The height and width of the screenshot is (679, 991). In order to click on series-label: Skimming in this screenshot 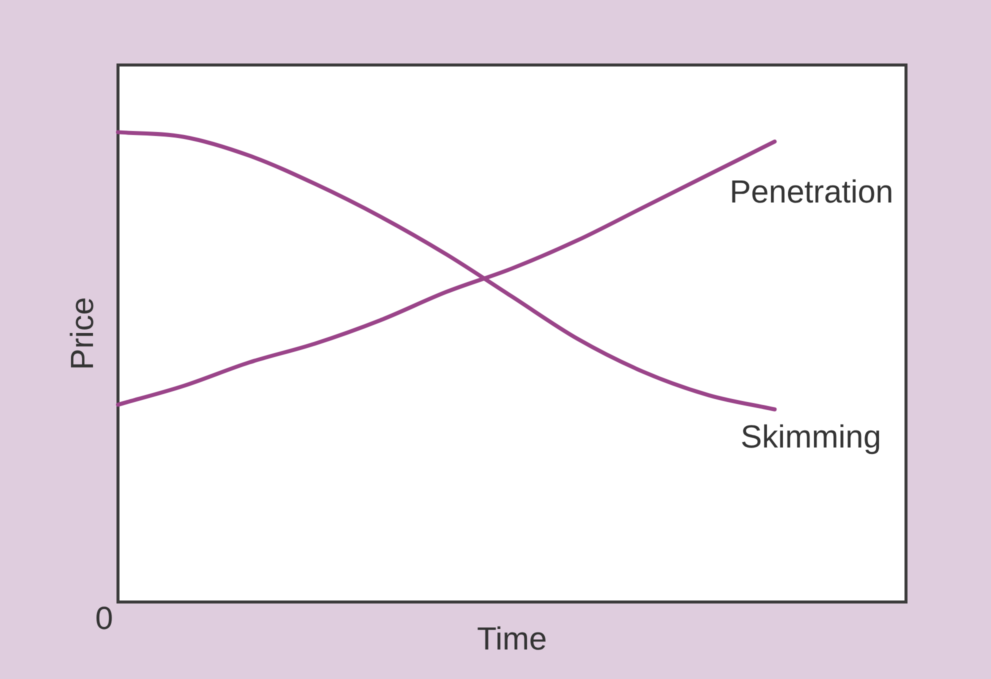, I will do `click(811, 436)`.